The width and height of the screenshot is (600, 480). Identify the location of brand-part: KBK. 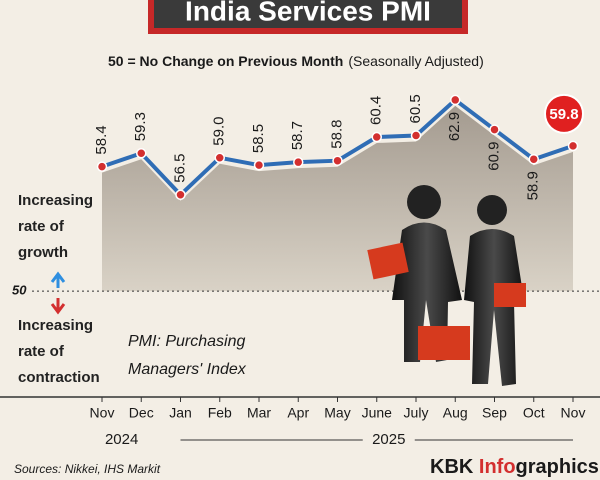
(454, 467).